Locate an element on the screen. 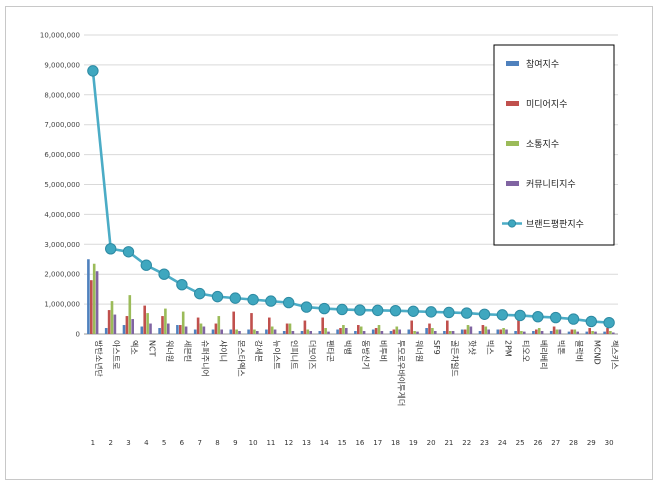 Image resolution: width=660 pixels, height=488 pixels. x-category-label: 워너원 is located at coordinates (170, 351).